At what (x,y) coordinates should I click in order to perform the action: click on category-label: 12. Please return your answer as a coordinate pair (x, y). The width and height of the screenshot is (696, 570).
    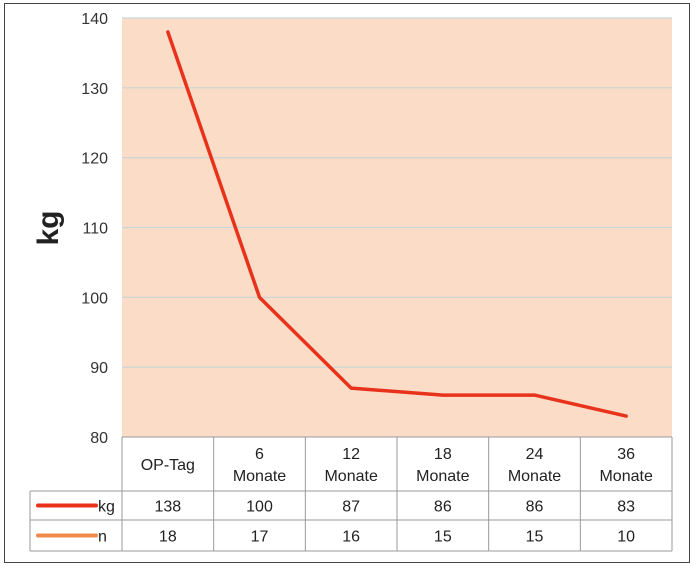
    Looking at the image, I should click on (351, 454).